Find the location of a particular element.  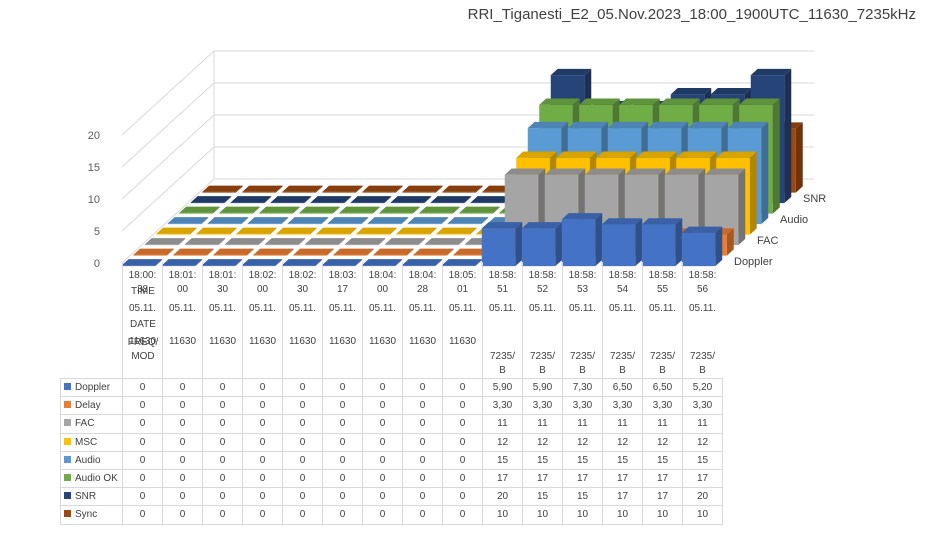

legend-entry: SNR is located at coordinates (91, 497).